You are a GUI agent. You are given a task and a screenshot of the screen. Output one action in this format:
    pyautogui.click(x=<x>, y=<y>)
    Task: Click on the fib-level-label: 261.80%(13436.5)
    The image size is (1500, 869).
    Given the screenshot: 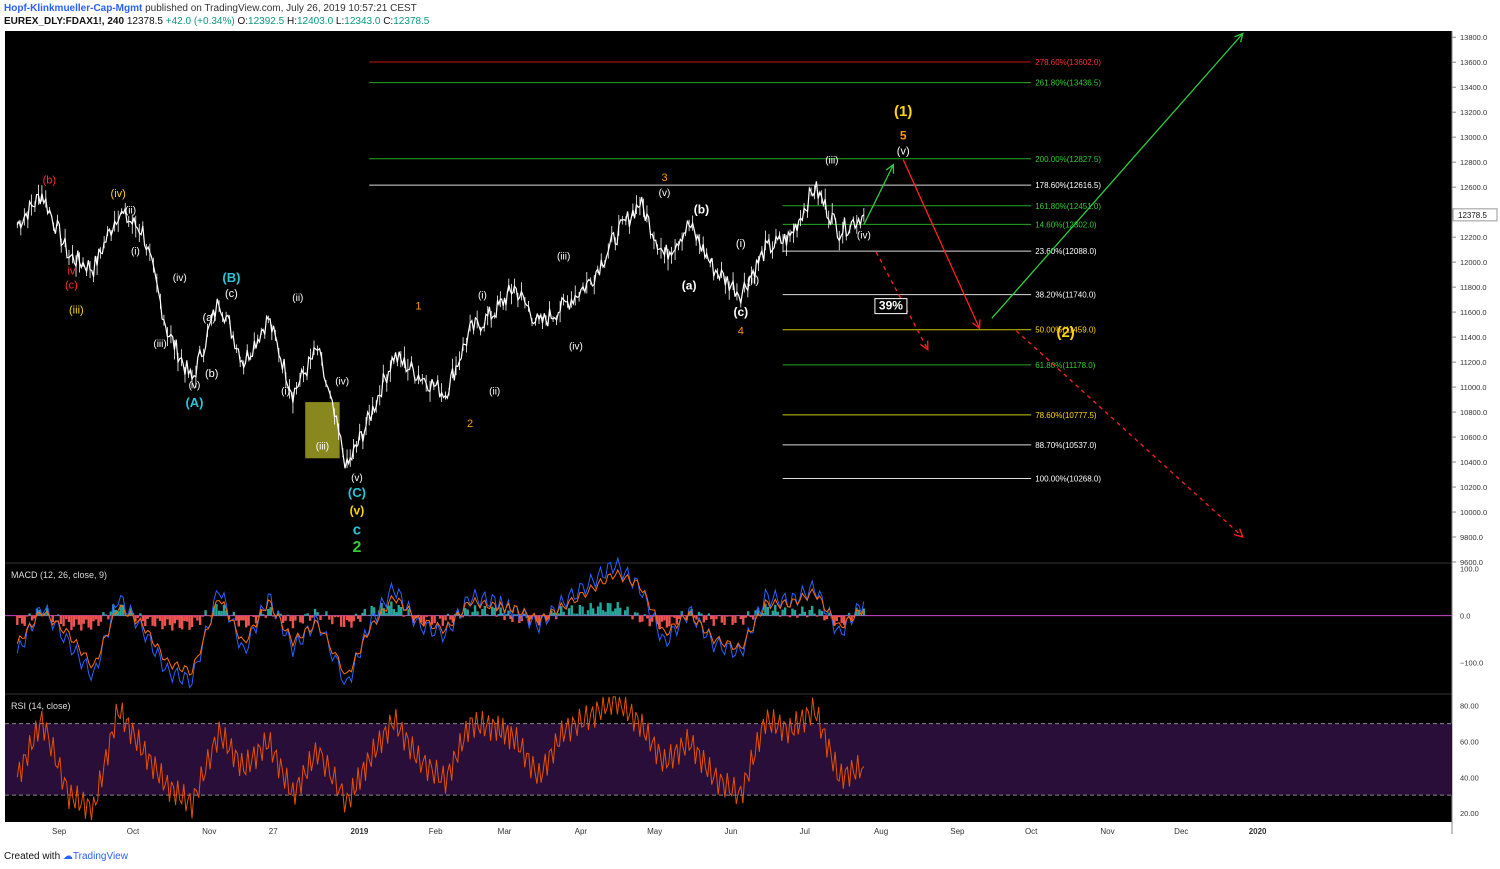 What is the action you would take?
    pyautogui.click(x=1068, y=83)
    